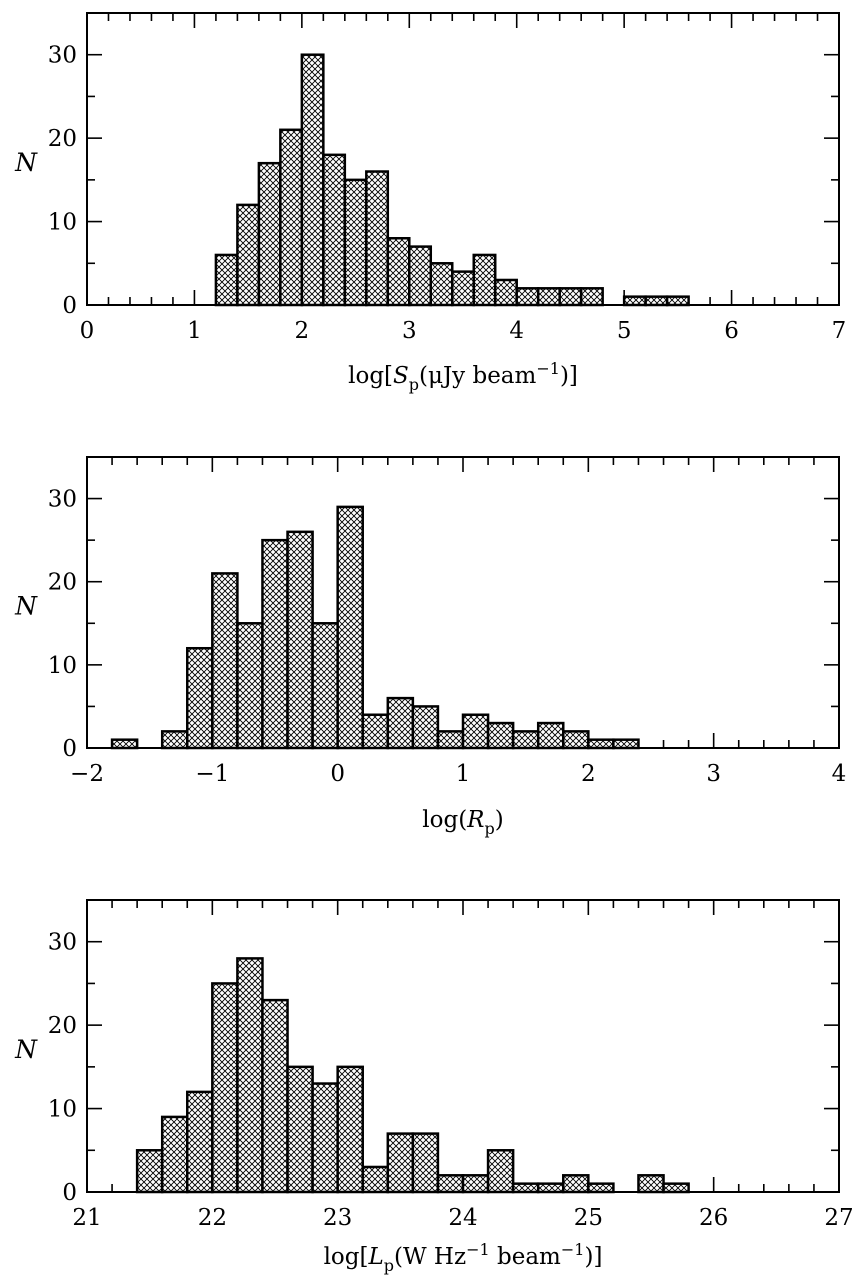  What do you see at coordinates (713, 774) in the screenshot?
I see `ratio-xtick-label: 3` at bounding box center [713, 774].